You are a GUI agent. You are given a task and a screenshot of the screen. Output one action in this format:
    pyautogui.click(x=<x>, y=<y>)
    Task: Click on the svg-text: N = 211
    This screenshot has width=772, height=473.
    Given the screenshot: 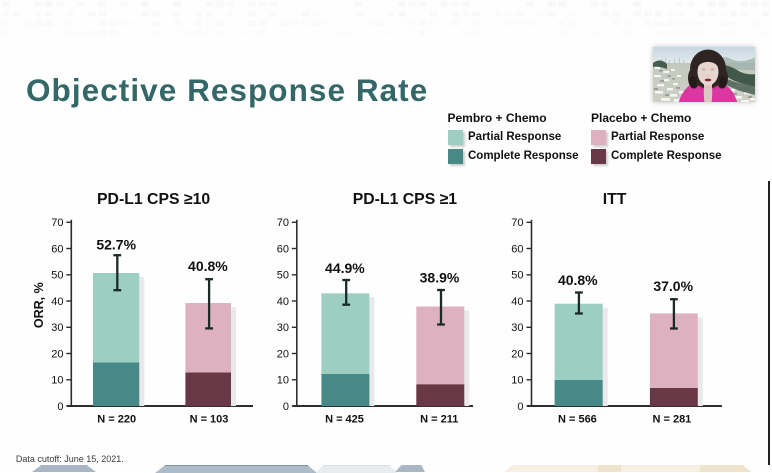 What is the action you would take?
    pyautogui.click(x=439, y=419)
    